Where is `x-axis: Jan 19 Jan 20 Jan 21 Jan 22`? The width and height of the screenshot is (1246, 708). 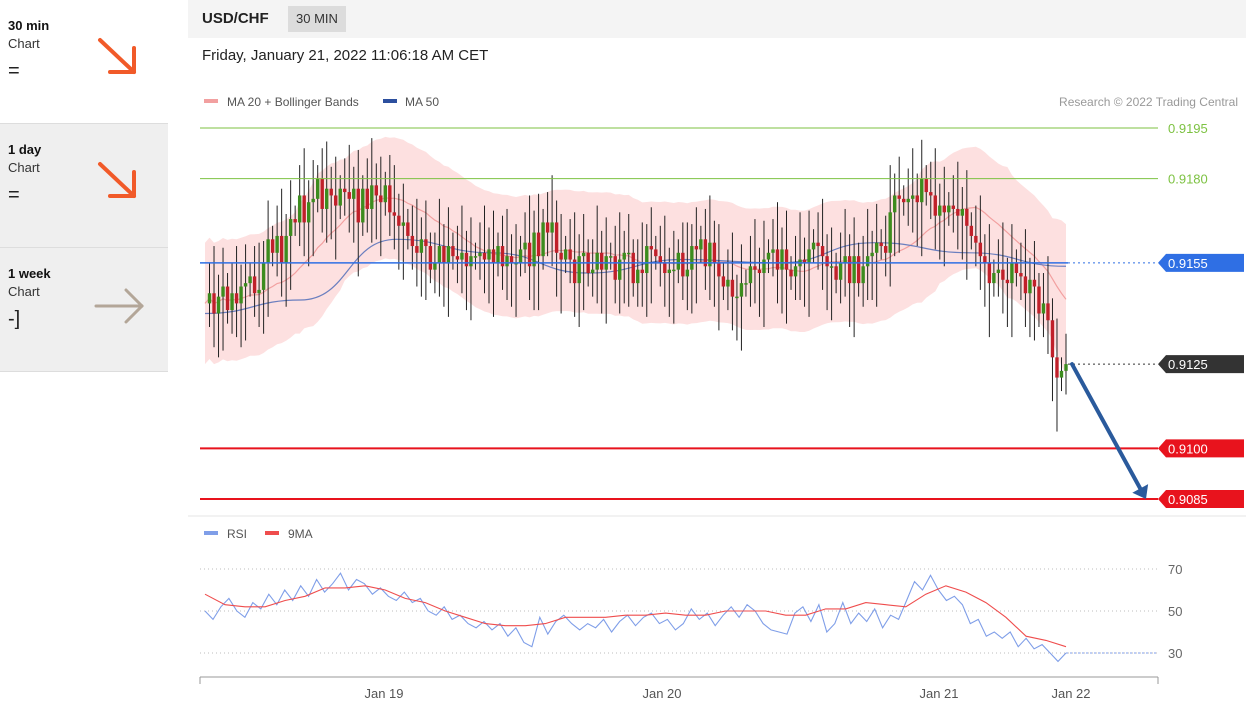
x-axis: Jan 19 Jan 20 Jan 21 Jan 22 is located at coordinates (679, 688).